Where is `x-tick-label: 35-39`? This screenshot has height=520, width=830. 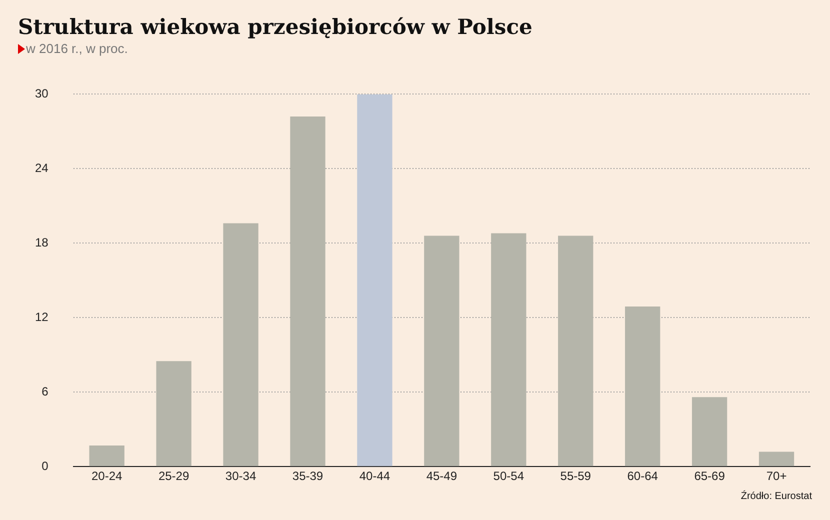
x-tick-label: 35-39 is located at coordinates (308, 476).